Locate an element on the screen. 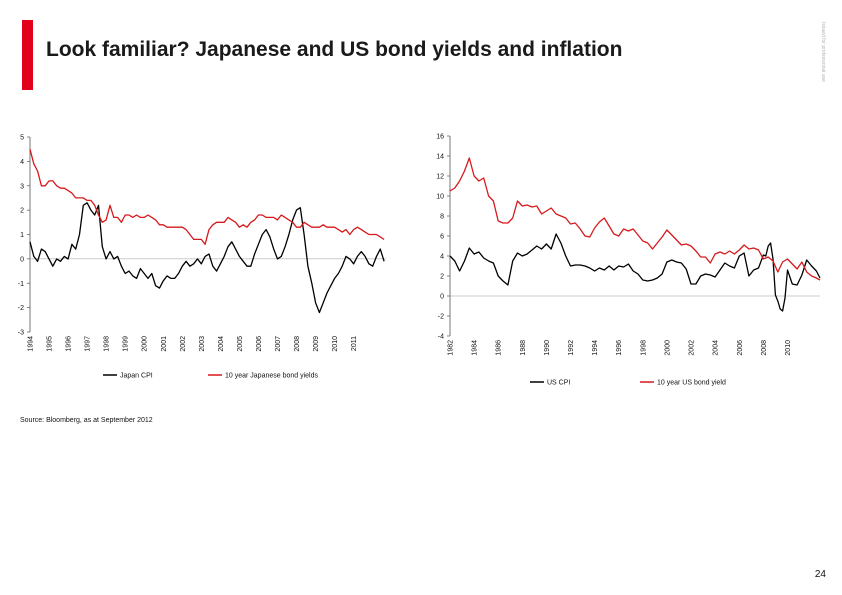 This screenshot has height=595, width=842. y-tick-label: 6 is located at coordinates (442, 237).